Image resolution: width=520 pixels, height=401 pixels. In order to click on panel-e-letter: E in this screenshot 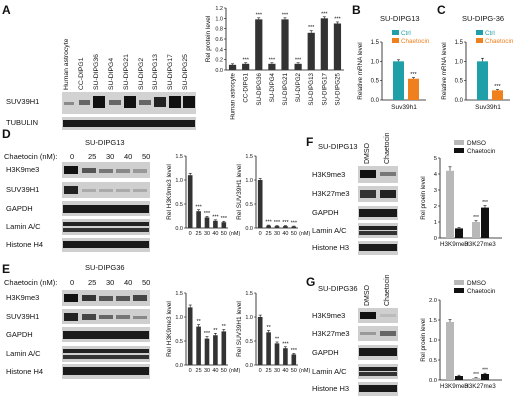, I will do `click(6, 269)`.